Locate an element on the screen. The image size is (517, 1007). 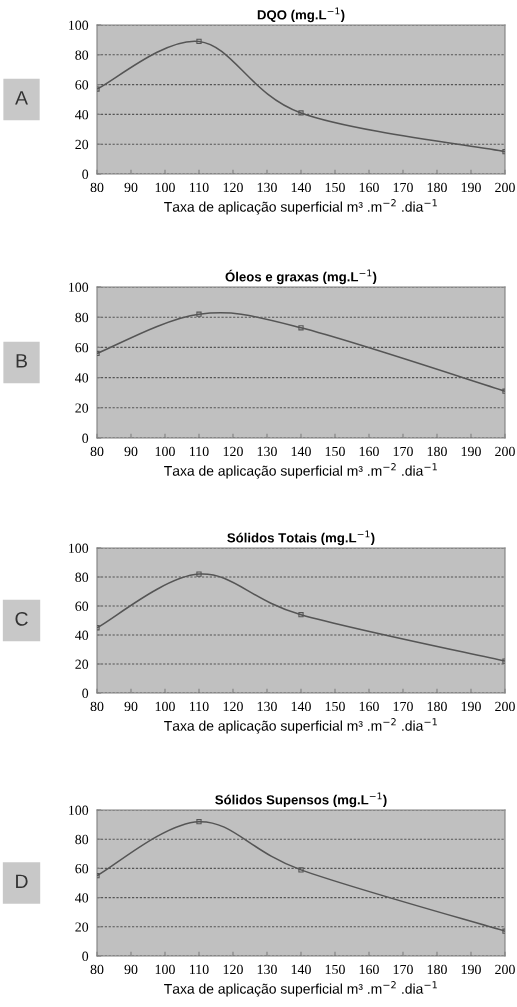
chart-title: Óleos e graxas (mg.L$^{−1}$) is located at coordinates (301, 277).